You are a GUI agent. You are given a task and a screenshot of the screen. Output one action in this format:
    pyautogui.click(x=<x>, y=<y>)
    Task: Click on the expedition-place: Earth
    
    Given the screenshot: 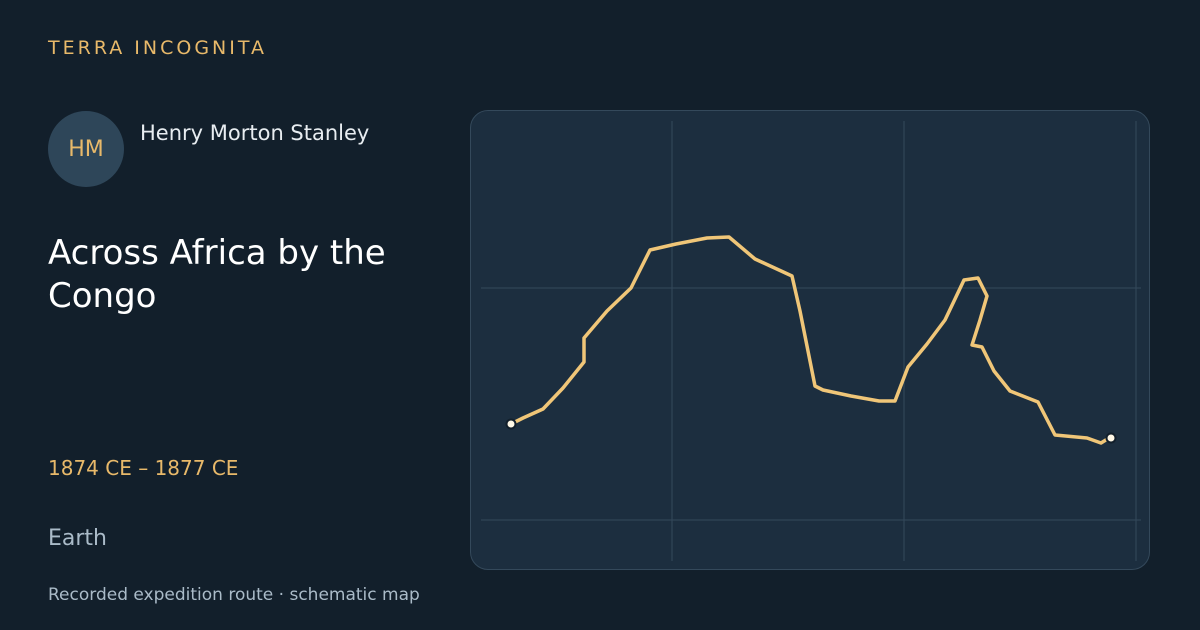 What is the action you would take?
    pyautogui.click(x=77, y=538)
    